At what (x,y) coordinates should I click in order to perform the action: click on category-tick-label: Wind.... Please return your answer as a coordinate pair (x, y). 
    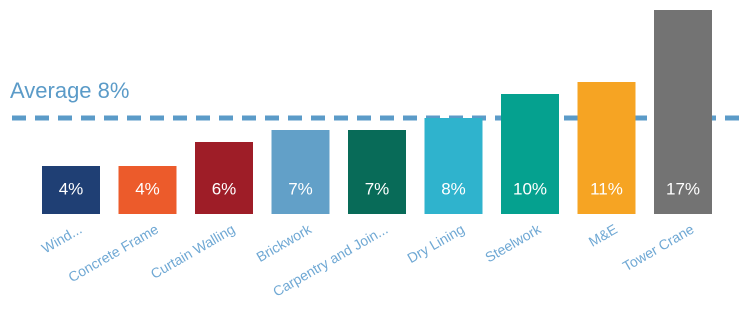
    Looking at the image, I should click on (62, 239).